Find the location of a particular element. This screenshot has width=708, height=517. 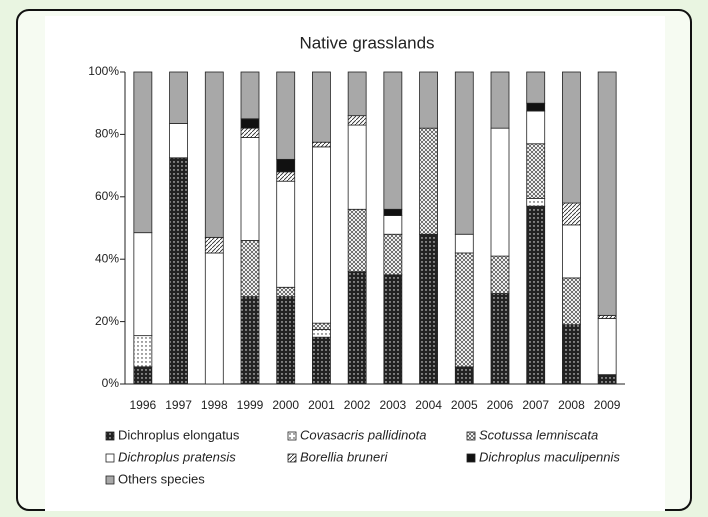

legend-label: Covasacris pallidinota is located at coordinates (363, 434).